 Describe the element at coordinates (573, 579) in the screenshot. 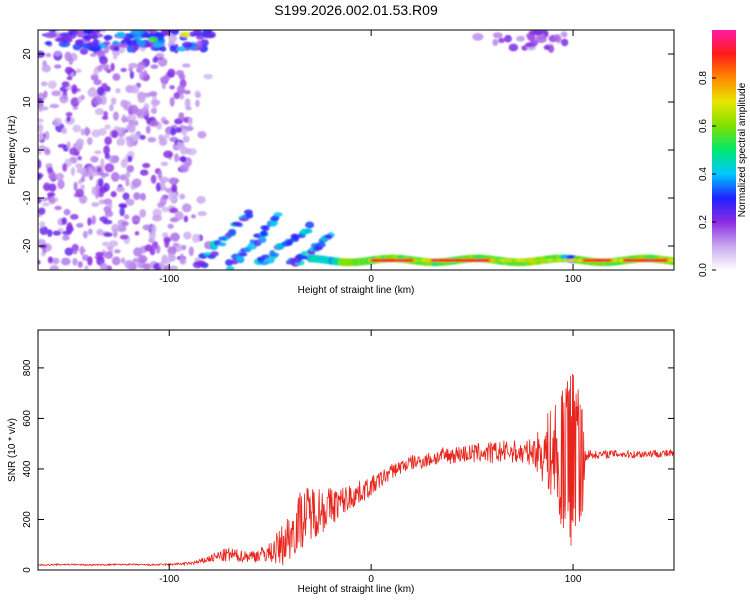

I see `x-tick-label: 100` at that location.